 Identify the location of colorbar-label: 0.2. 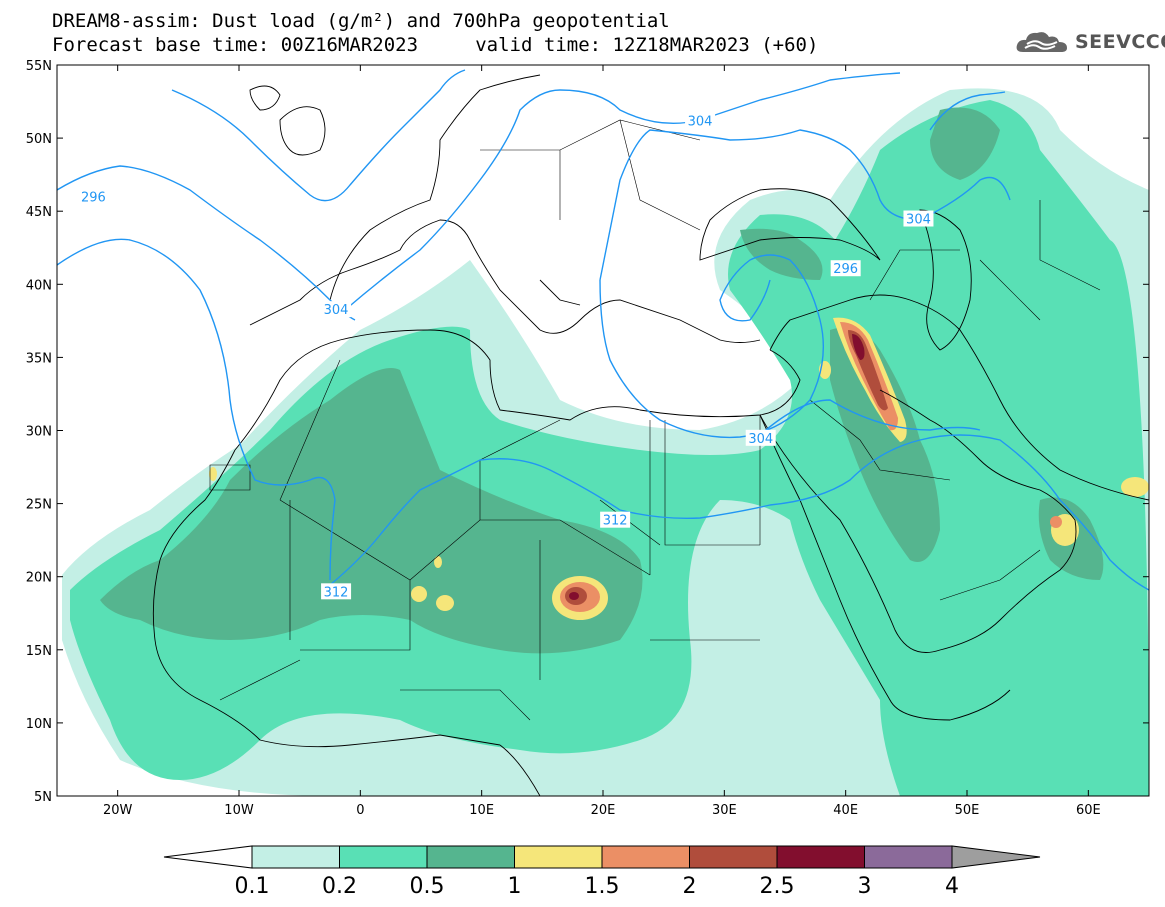
(339, 886).